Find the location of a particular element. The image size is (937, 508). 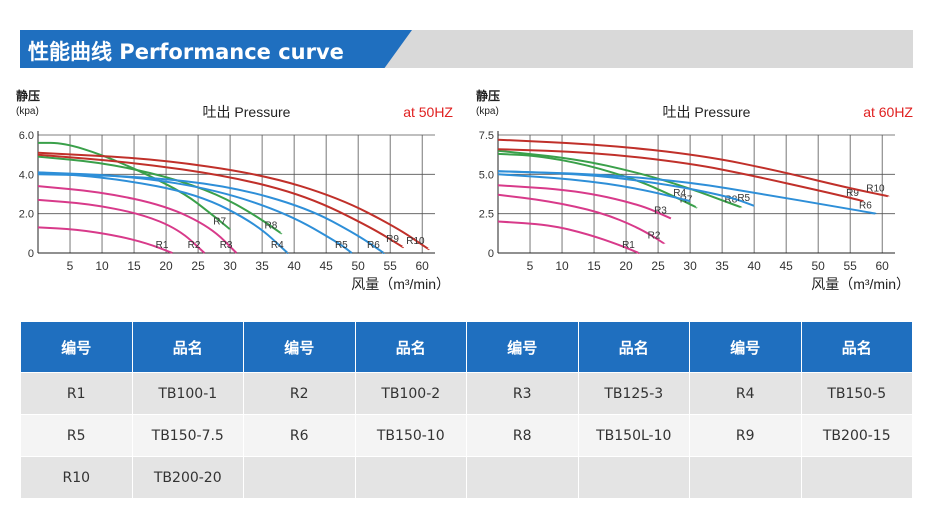

series-line-r9 is located at coordinates (680, 175).